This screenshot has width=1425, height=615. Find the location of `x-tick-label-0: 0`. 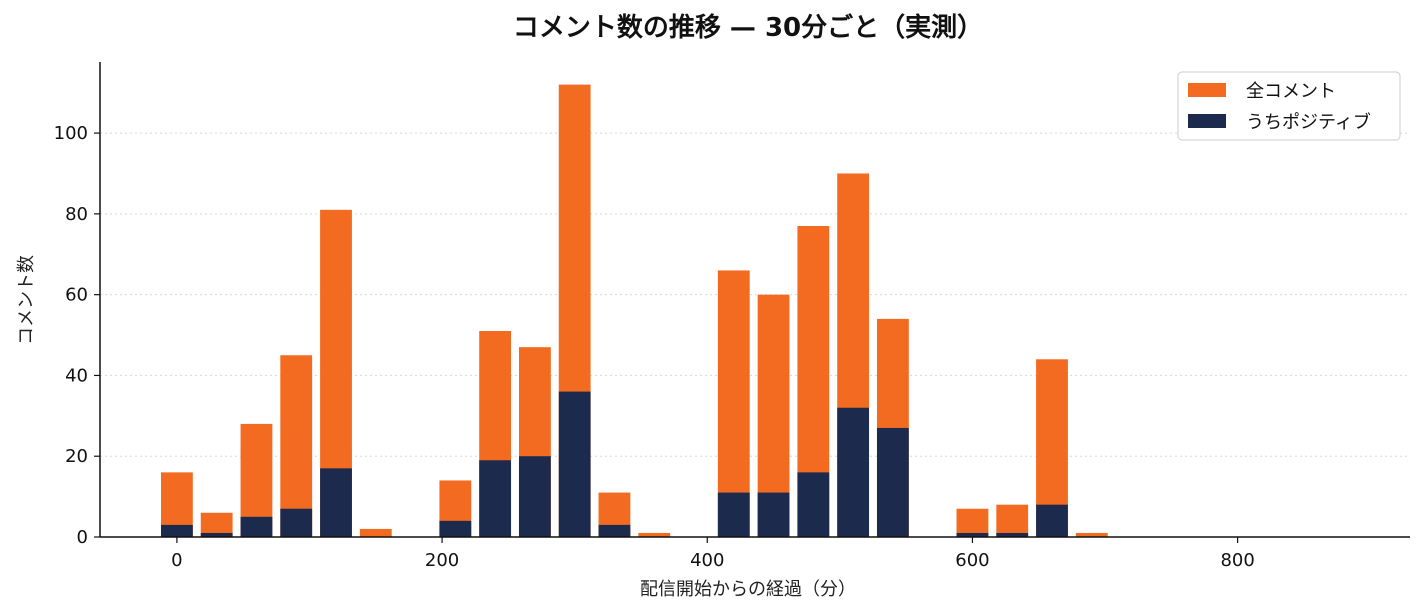

x-tick-label-0: 0 is located at coordinates (176, 560).